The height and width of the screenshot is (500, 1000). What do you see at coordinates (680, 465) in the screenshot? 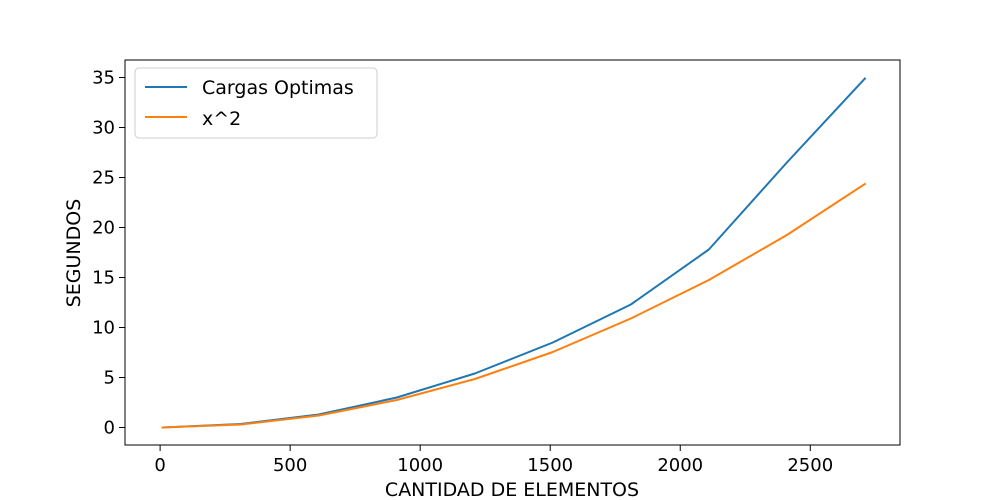
I see `x-tick-label: 2000` at bounding box center [680, 465].